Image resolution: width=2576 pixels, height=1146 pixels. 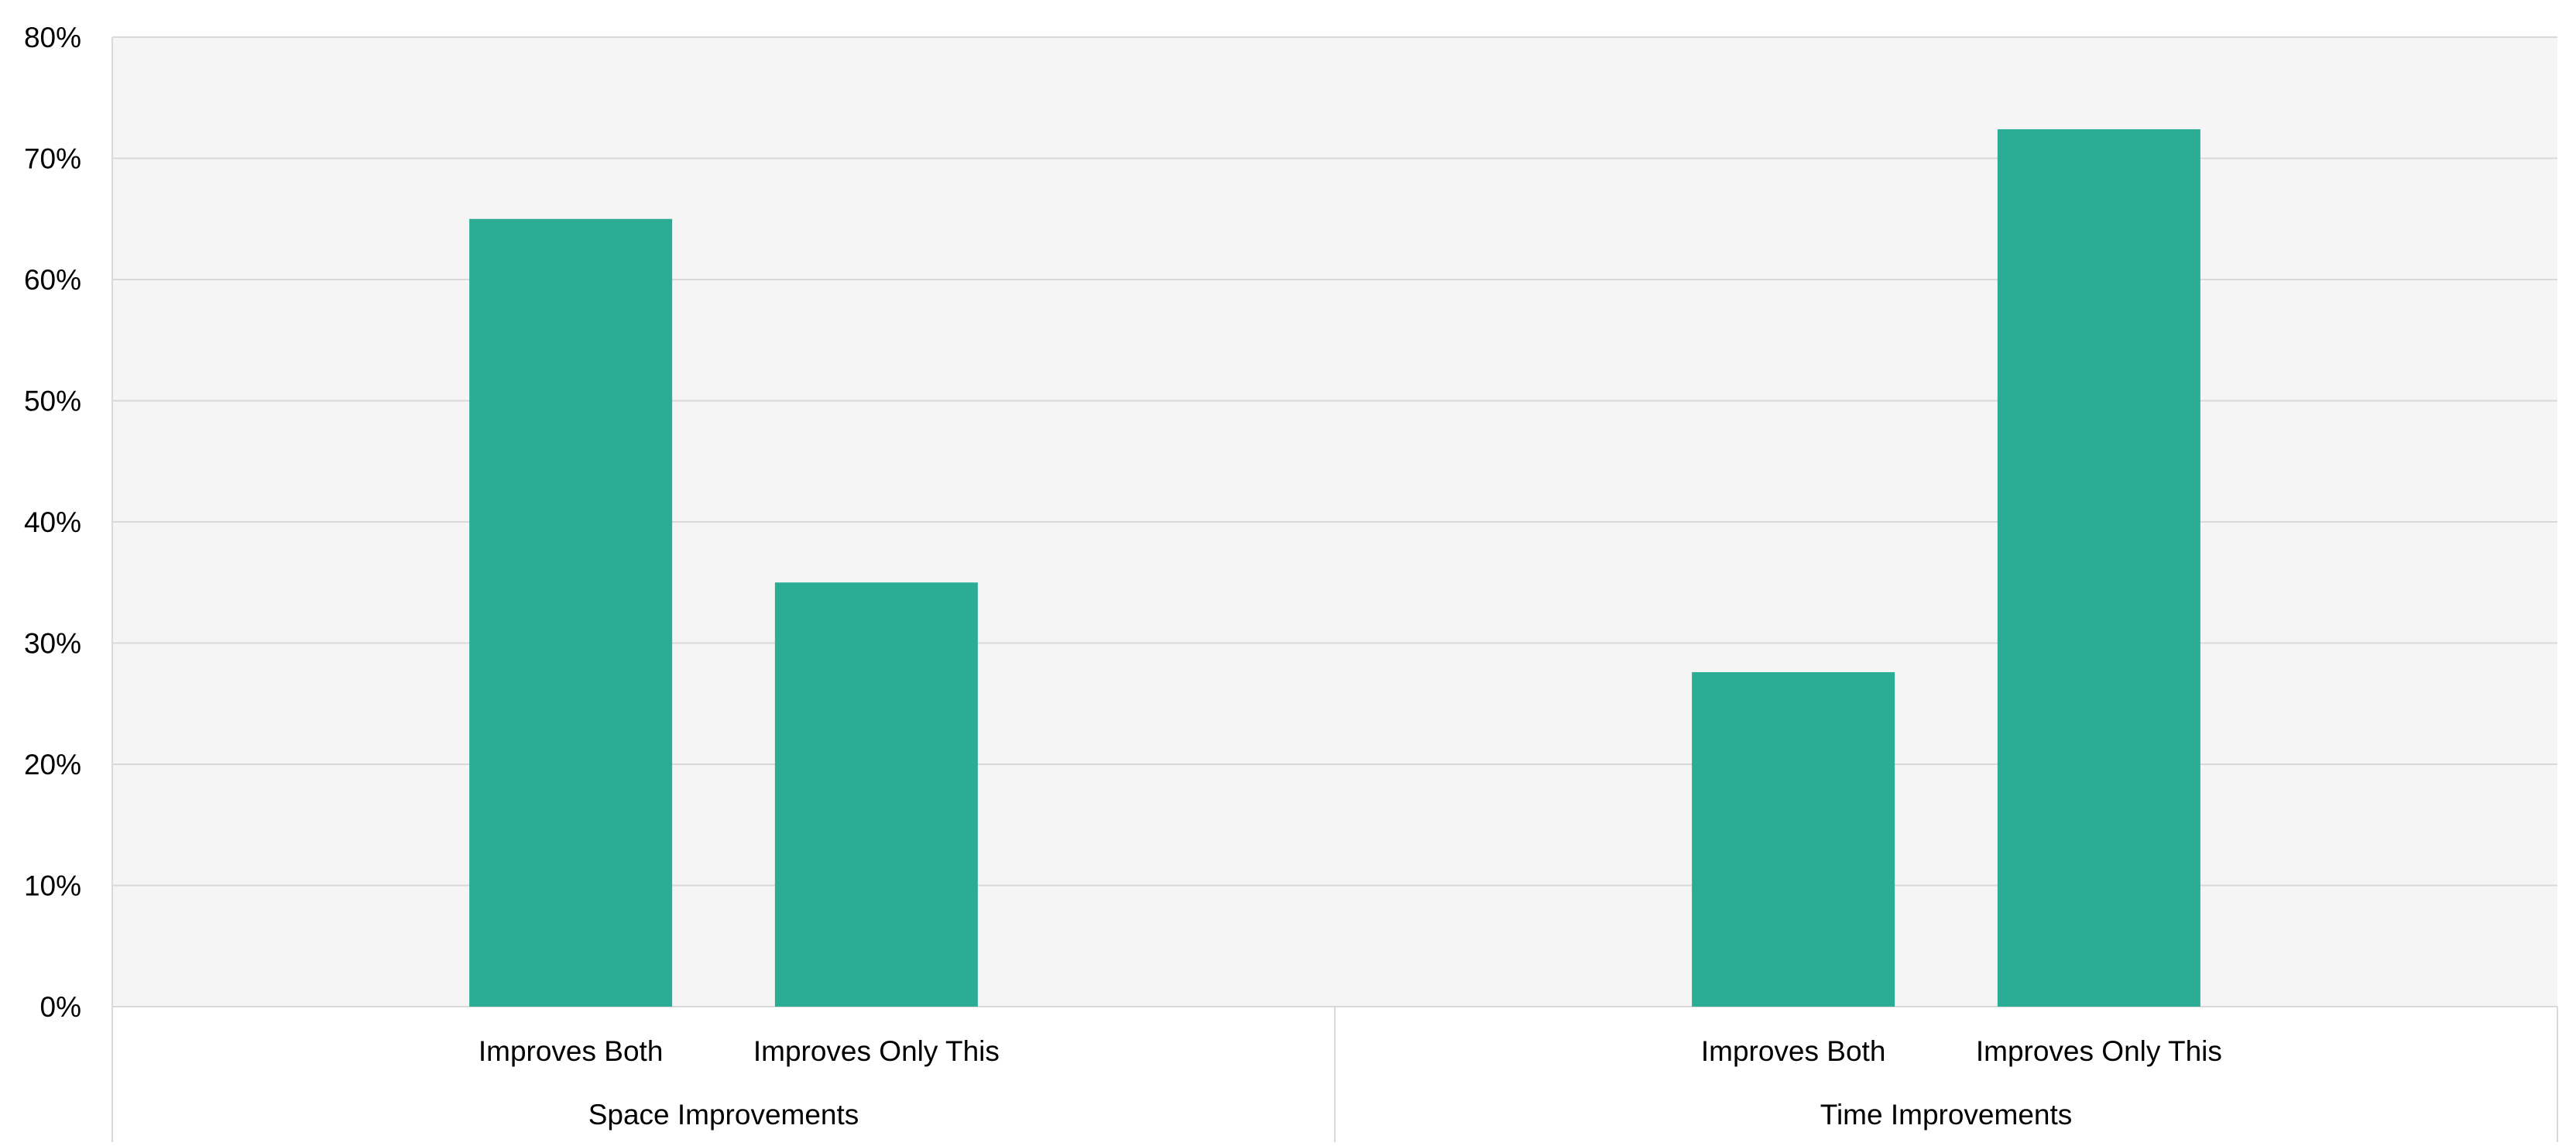 I want to click on x-group-label: Space Improvements, so click(x=723, y=1115).